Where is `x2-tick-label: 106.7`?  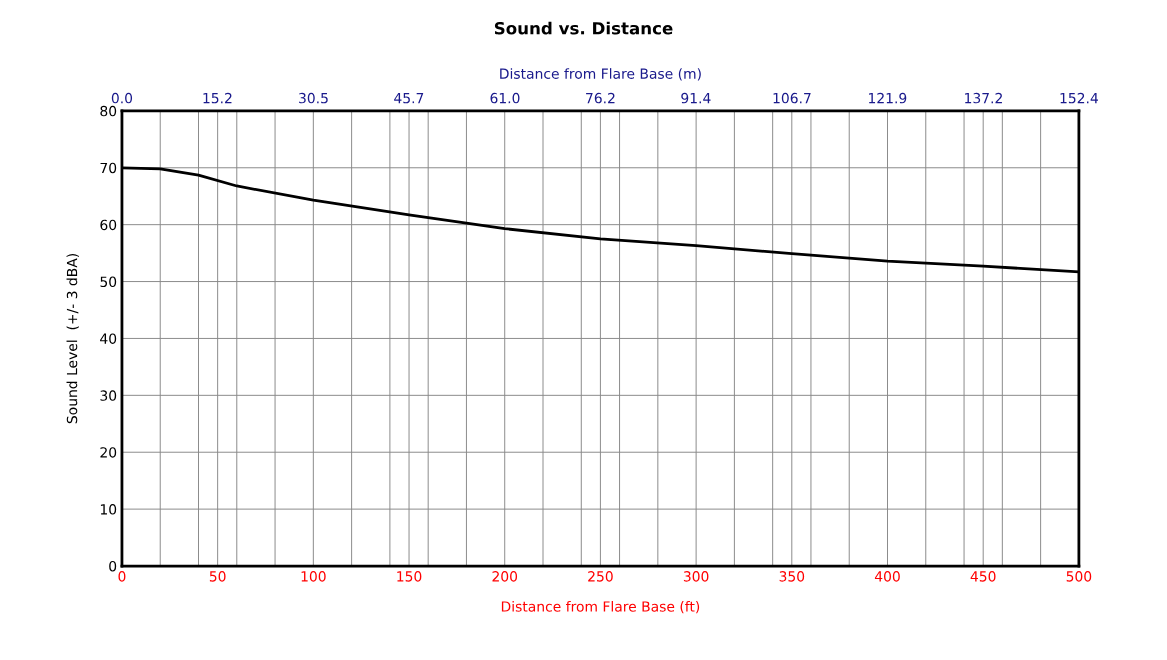 x2-tick-label: 106.7 is located at coordinates (792, 98).